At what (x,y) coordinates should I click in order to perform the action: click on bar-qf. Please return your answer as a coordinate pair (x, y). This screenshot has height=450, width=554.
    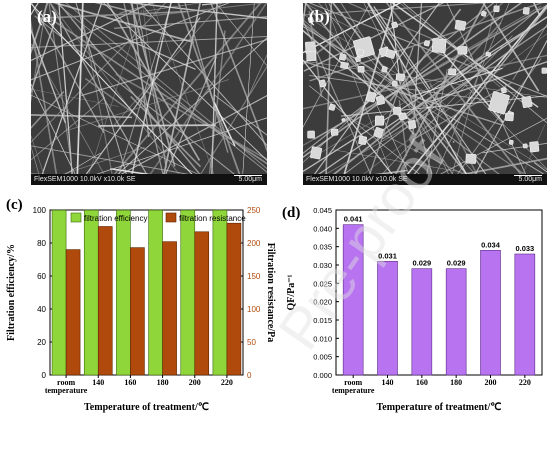
    Looking at the image, I should click on (456, 322).